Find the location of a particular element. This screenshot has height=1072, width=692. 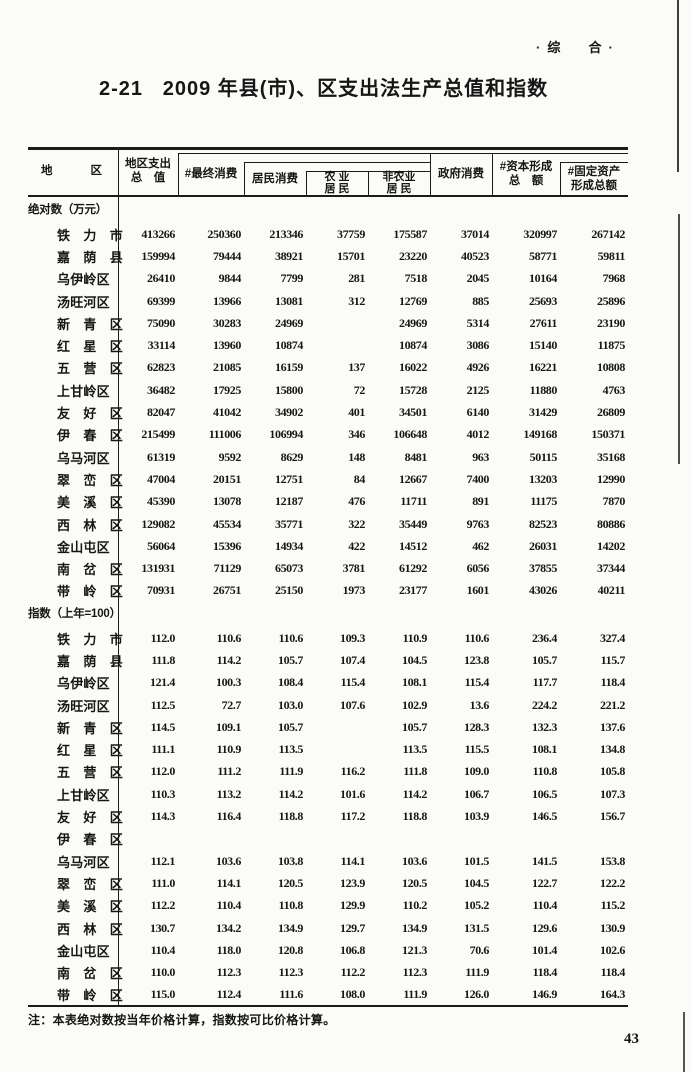

region-name: 新 青 区 is located at coordinates (90, 324).